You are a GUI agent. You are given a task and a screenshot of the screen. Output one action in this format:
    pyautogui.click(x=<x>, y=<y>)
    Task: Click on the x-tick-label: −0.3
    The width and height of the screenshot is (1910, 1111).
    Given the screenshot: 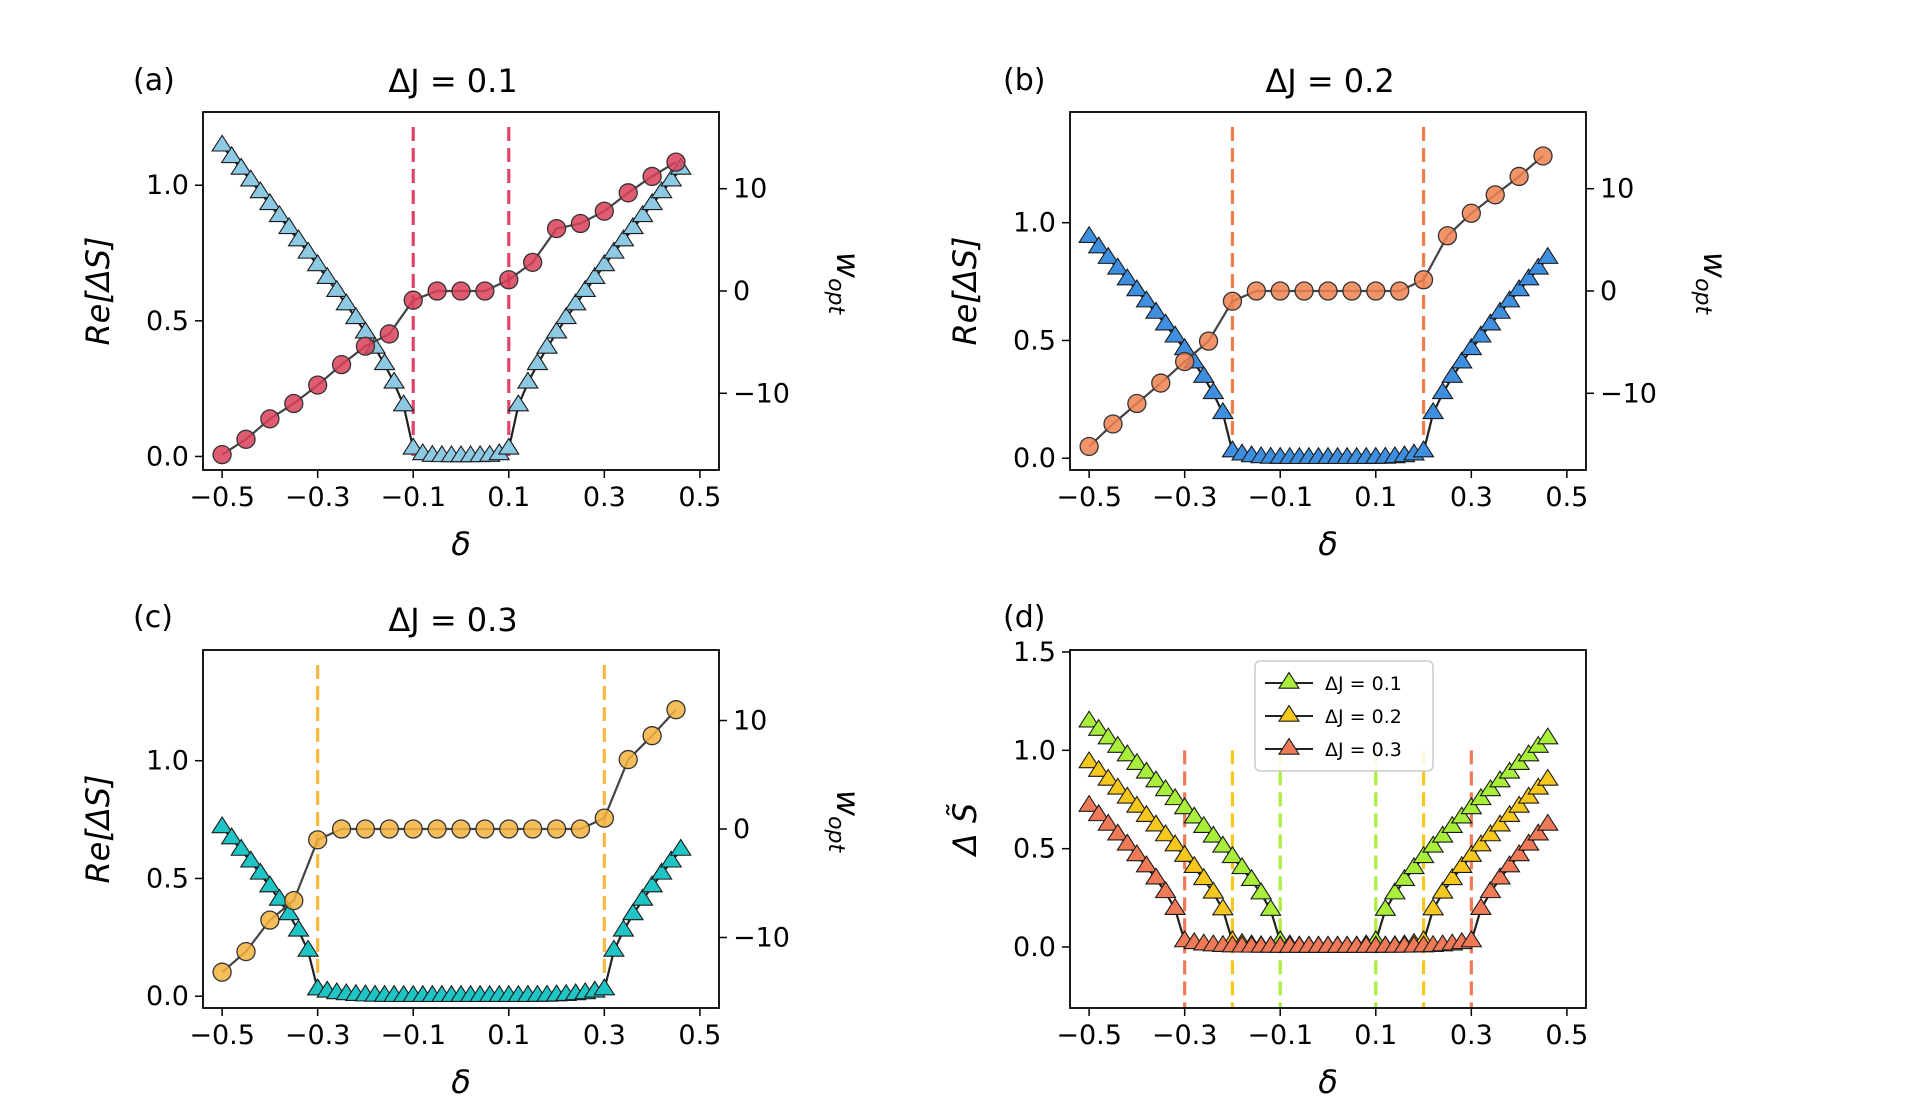 What is the action you would take?
    pyautogui.click(x=1185, y=497)
    